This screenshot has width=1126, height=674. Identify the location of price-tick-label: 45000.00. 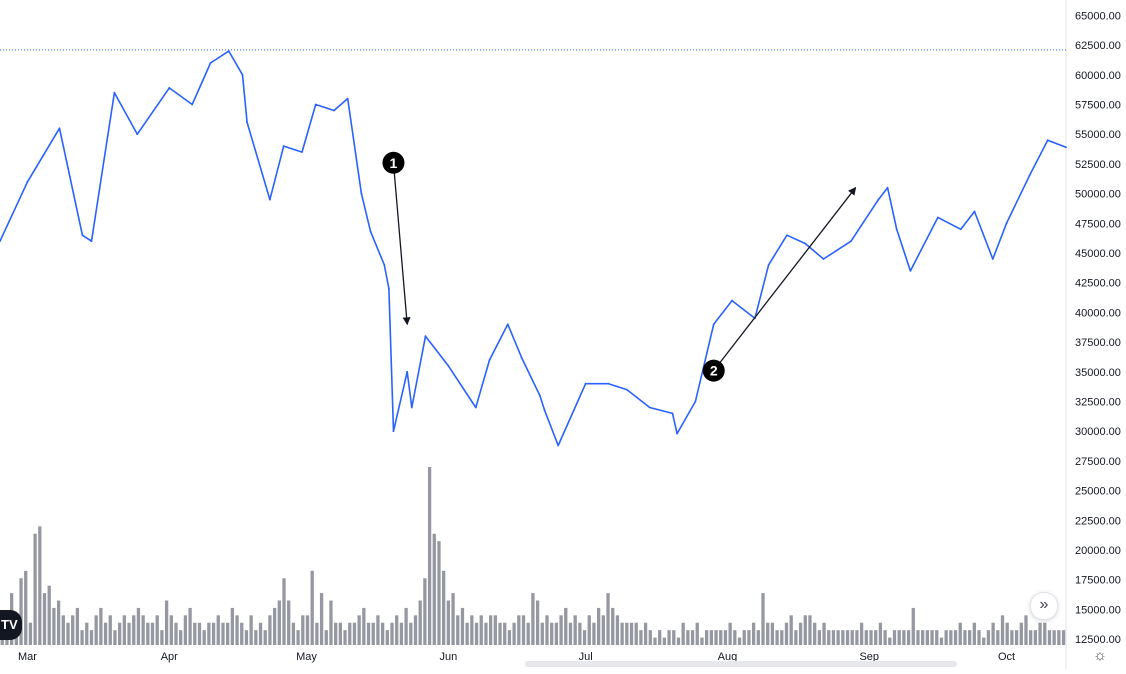
(1098, 254).